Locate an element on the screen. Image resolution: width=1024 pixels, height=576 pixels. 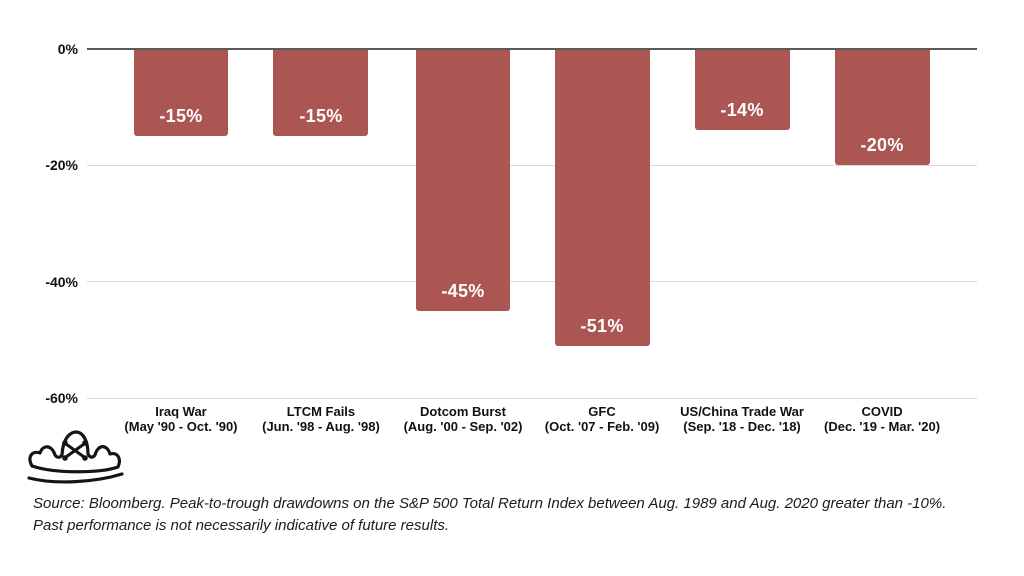
x-axis-line is located at coordinates (532, 49).